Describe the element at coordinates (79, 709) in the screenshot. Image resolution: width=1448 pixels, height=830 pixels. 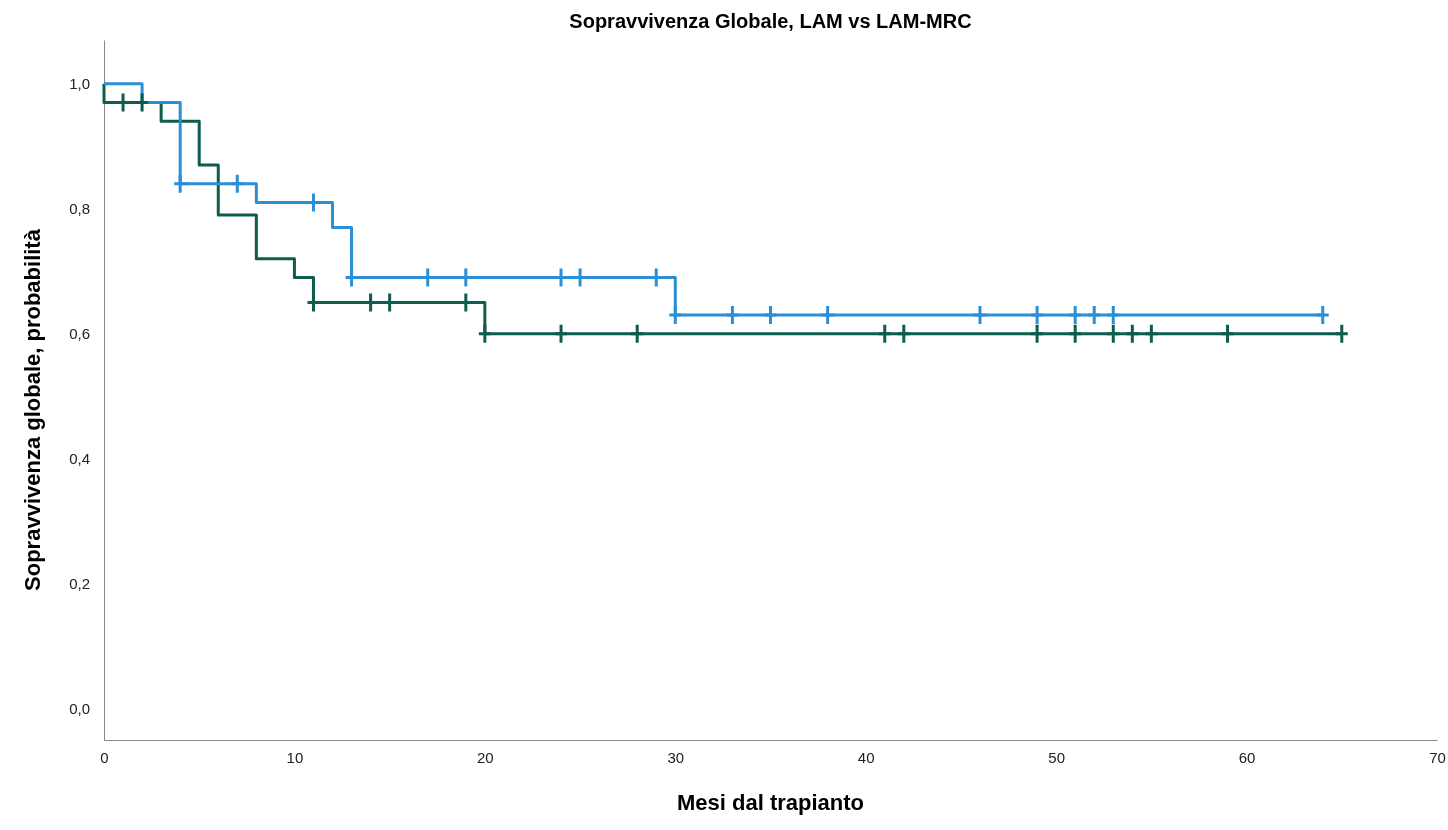
I see `y-tick-label: 0,0` at that location.